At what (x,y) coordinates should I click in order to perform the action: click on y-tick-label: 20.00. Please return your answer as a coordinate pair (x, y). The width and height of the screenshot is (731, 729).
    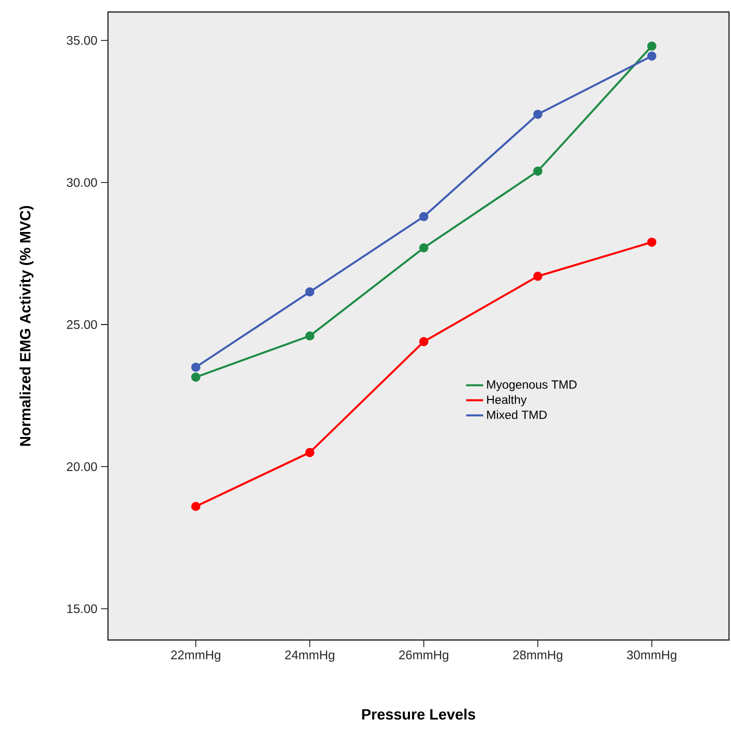
    Looking at the image, I should click on (81, 467).